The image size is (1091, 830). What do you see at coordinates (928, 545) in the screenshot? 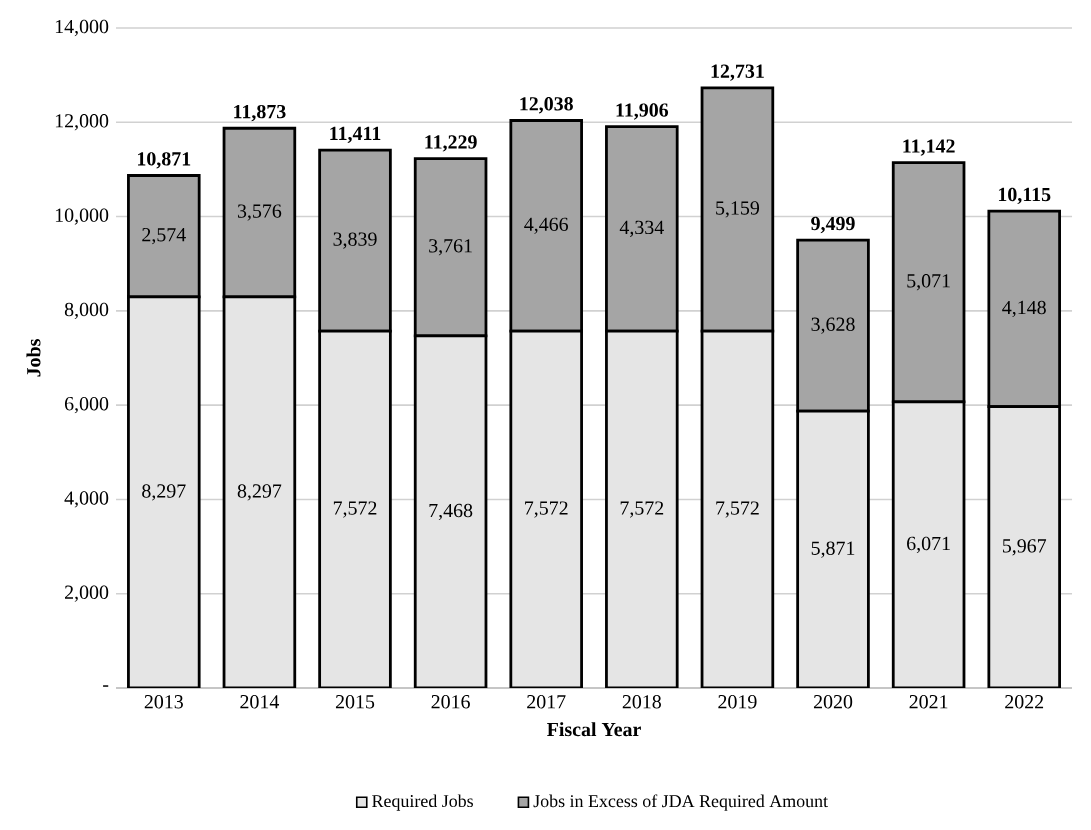
I see `data-label: 6,071` at bounding box center [928, 545].